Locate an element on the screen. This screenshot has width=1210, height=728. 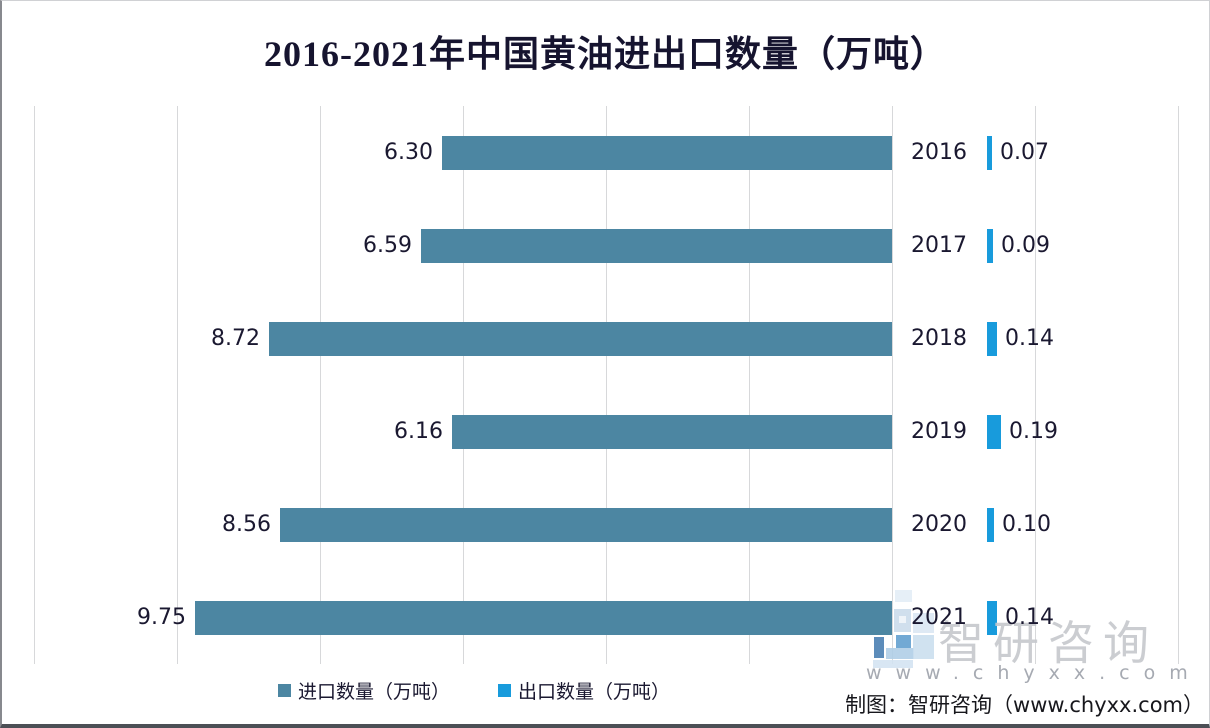
export-value-label: 0.09 is located at coordinates (1025, 245).